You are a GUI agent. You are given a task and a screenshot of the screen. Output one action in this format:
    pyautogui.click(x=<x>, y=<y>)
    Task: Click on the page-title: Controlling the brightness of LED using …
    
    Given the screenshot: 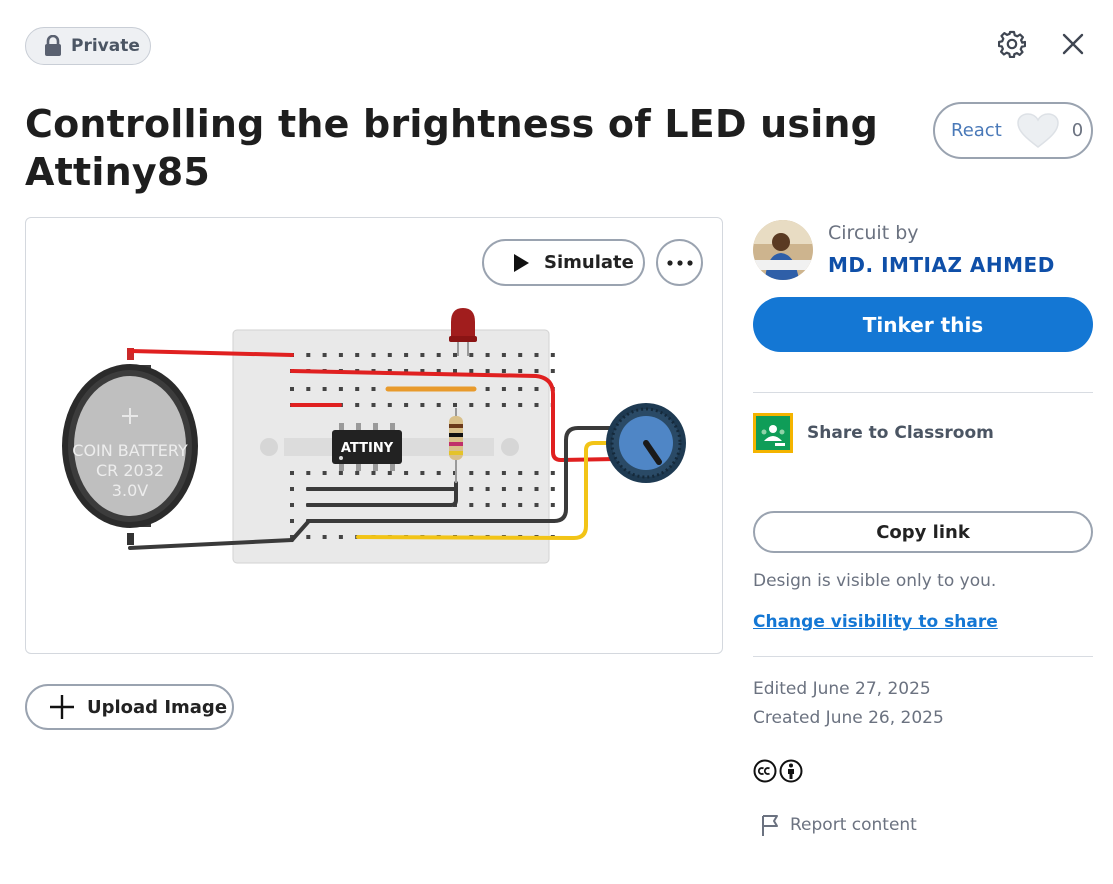 What is the action you would take?
    pyautogui.click(x=452, y=148)
    